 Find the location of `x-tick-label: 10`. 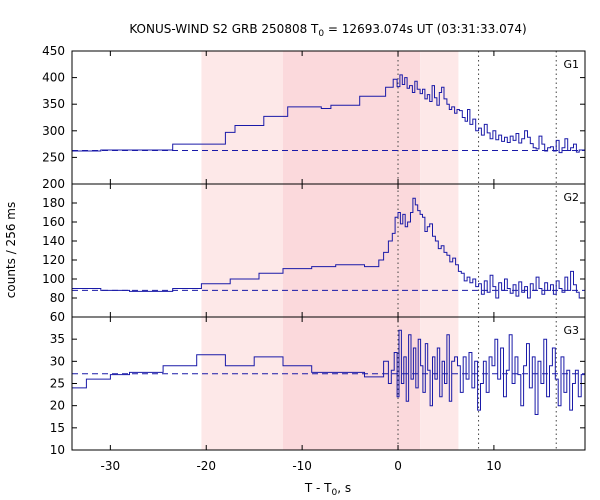

x-tick-label: 10 is located at coordinates (493, 466).